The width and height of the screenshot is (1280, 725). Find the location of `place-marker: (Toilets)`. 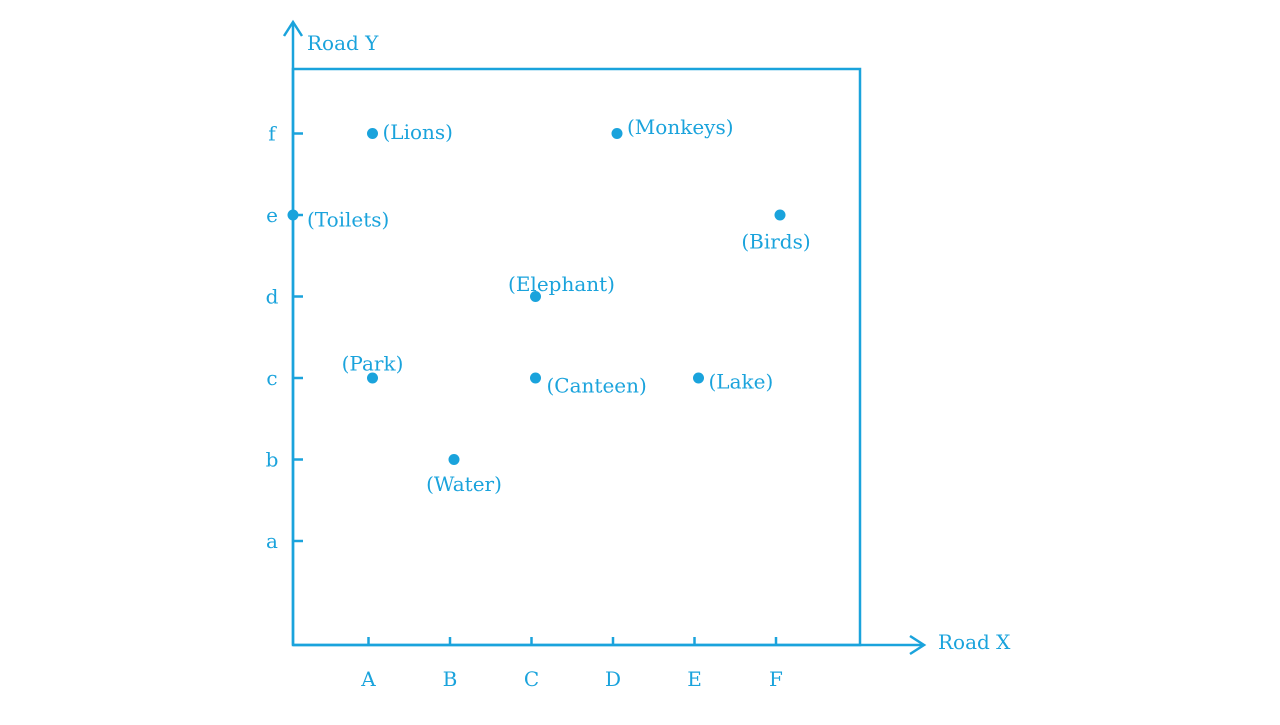

place-marker: (Toilets) is located at coordinates (338, 220).